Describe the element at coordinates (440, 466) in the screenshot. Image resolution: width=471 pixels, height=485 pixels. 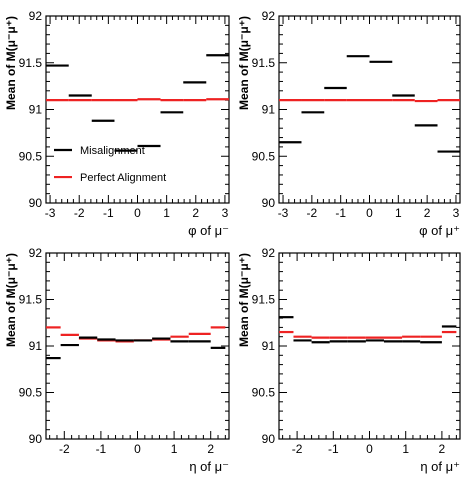
I see `x-axis-label: η of μ⁺` at that location.